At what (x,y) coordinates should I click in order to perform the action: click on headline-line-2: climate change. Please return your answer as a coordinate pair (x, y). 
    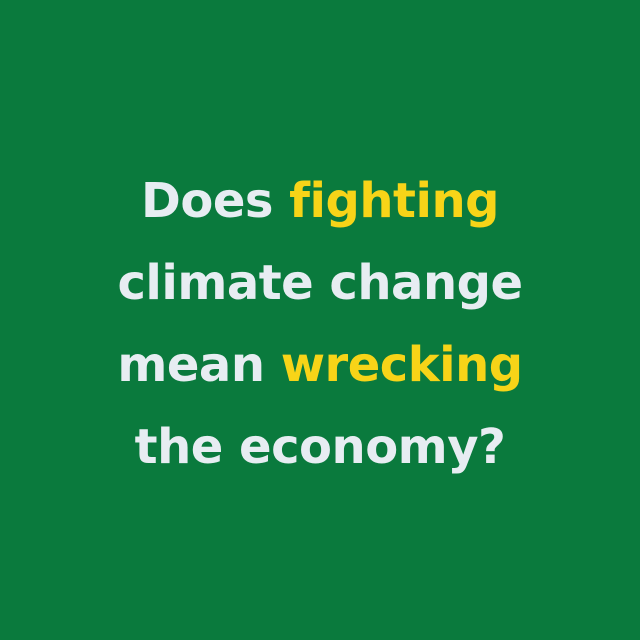
    Looking at the image, I should click on (320, 283).